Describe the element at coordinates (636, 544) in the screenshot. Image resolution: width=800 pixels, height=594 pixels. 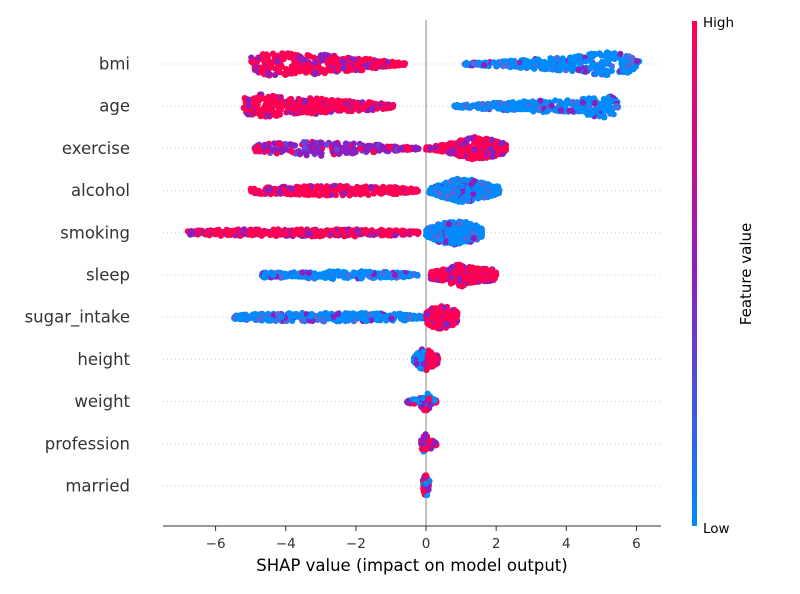
I see `x-tick-label: 6` at that location.